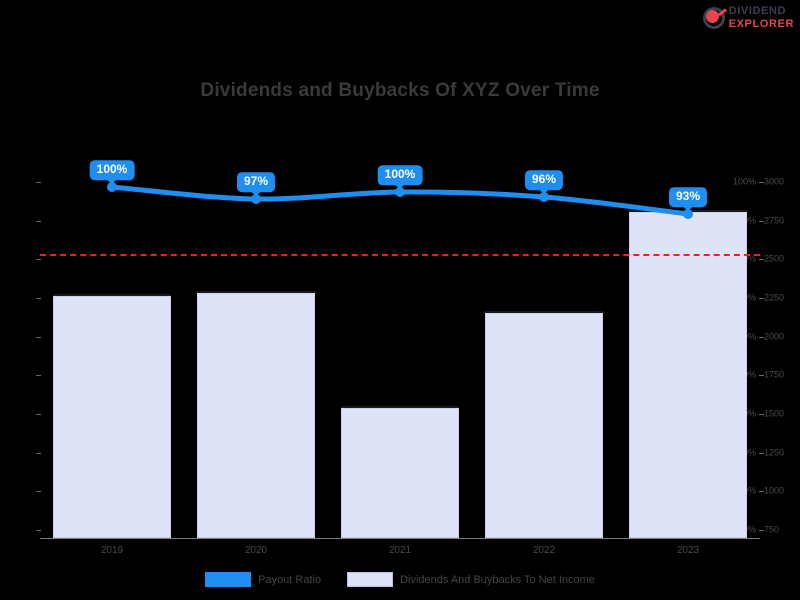 This screenshot has width=800, height=600. Describe the element at coordinates (744, 181) in the screenshot. I see `y-left-tick-0: 100%` at that location.